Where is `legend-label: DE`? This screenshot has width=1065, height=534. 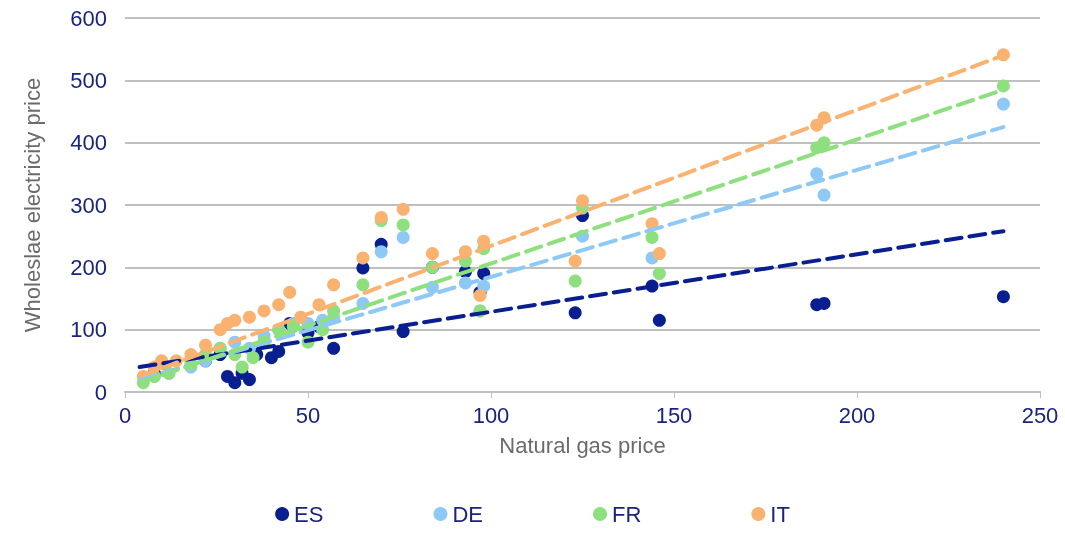 legend-label: DE is located at coordinates (468, 514).